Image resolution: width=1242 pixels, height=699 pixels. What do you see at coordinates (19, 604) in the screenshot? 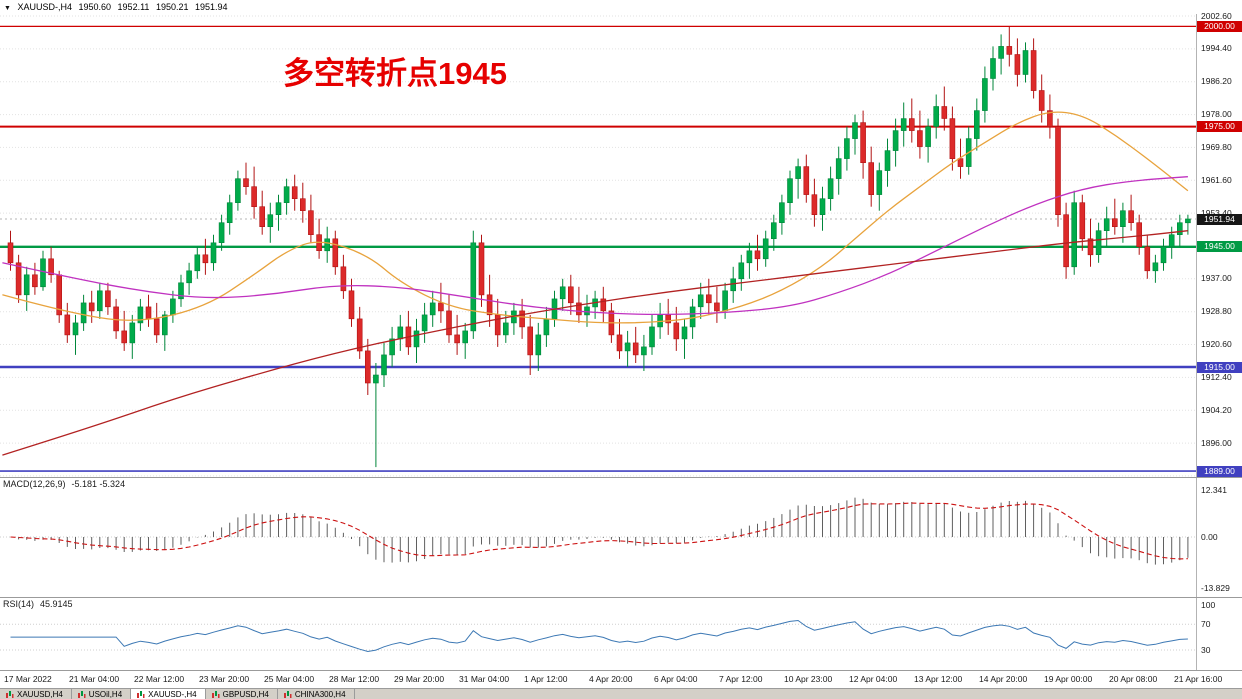
I see `rsi-title: RSI(14)` at bounding box center [19, 604].